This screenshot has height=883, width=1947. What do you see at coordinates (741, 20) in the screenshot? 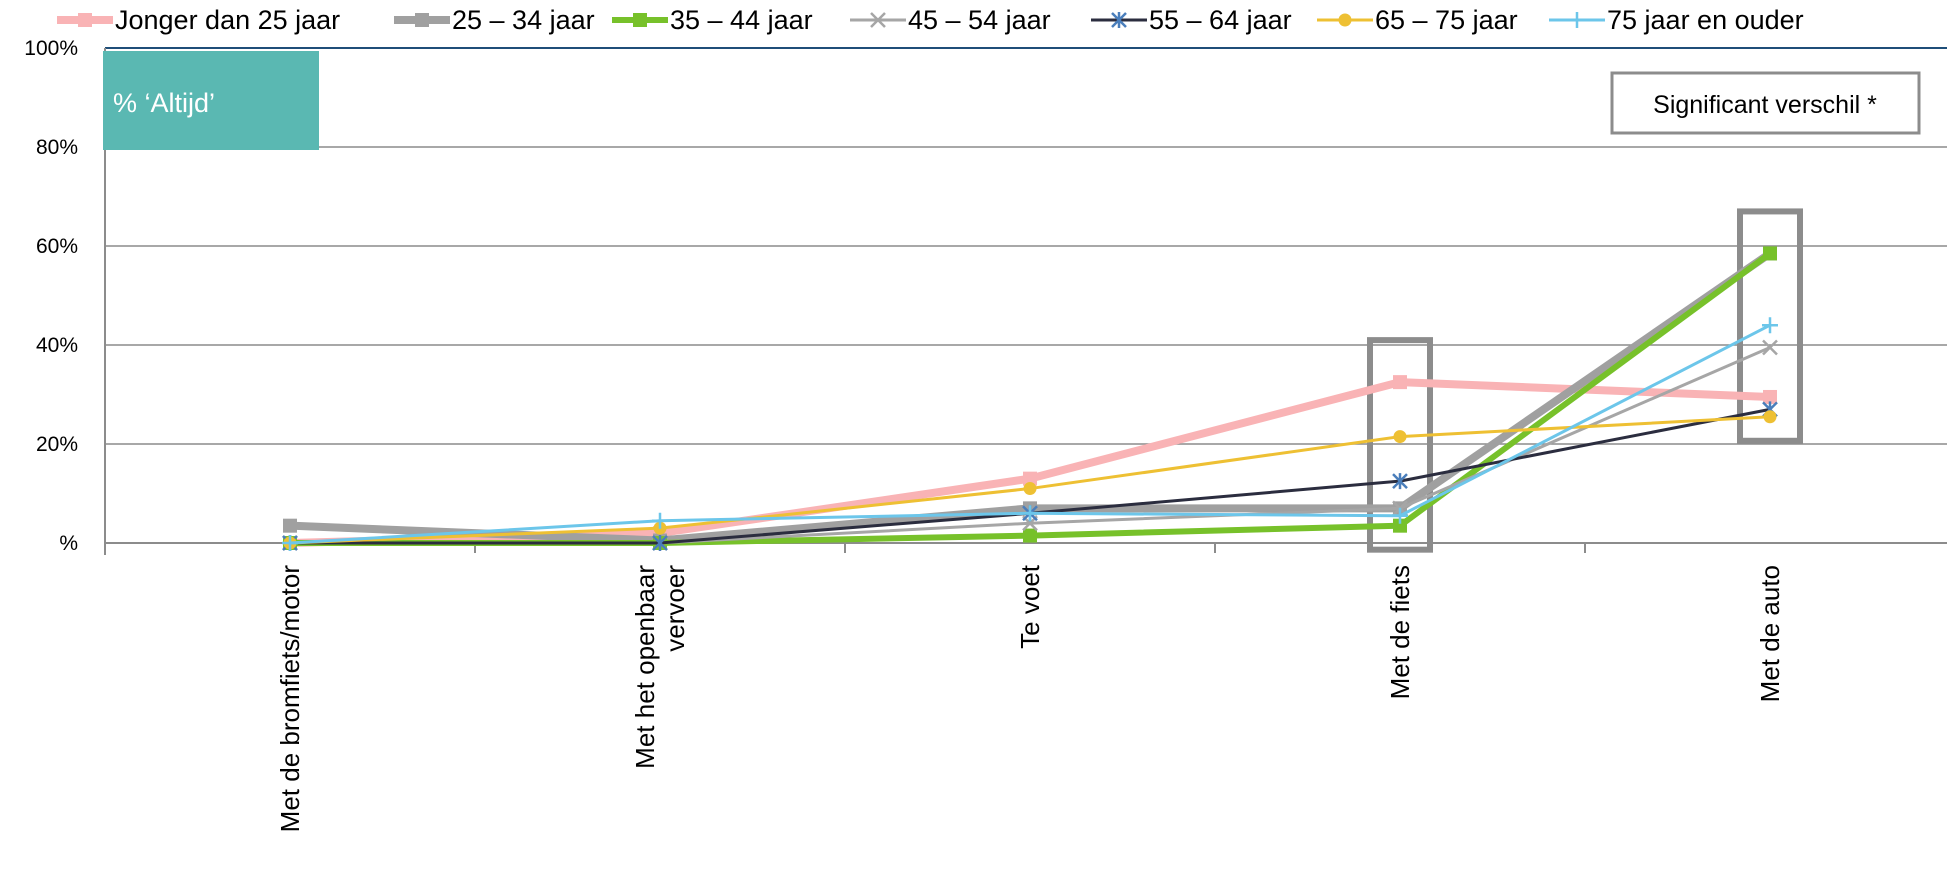
I see `legend-label: 35 – 44 jaar` at bounding box center [741, 20].